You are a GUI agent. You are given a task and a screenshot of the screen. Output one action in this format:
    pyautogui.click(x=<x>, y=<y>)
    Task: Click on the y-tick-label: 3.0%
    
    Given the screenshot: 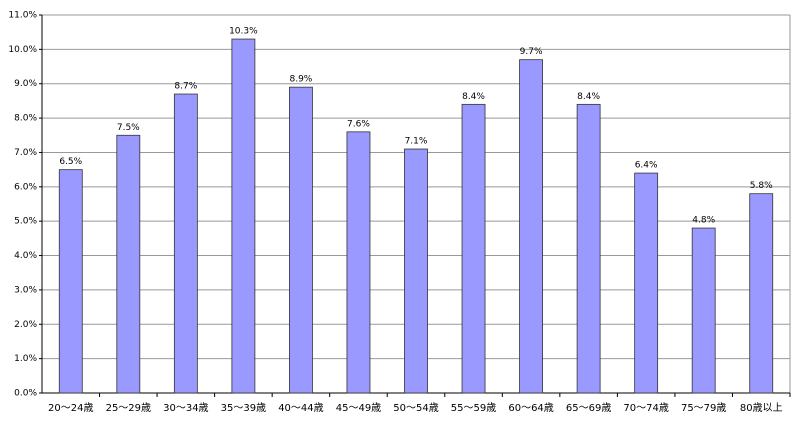 What is the action you would take?
    pyautogui.click(x=25, y=290)
    